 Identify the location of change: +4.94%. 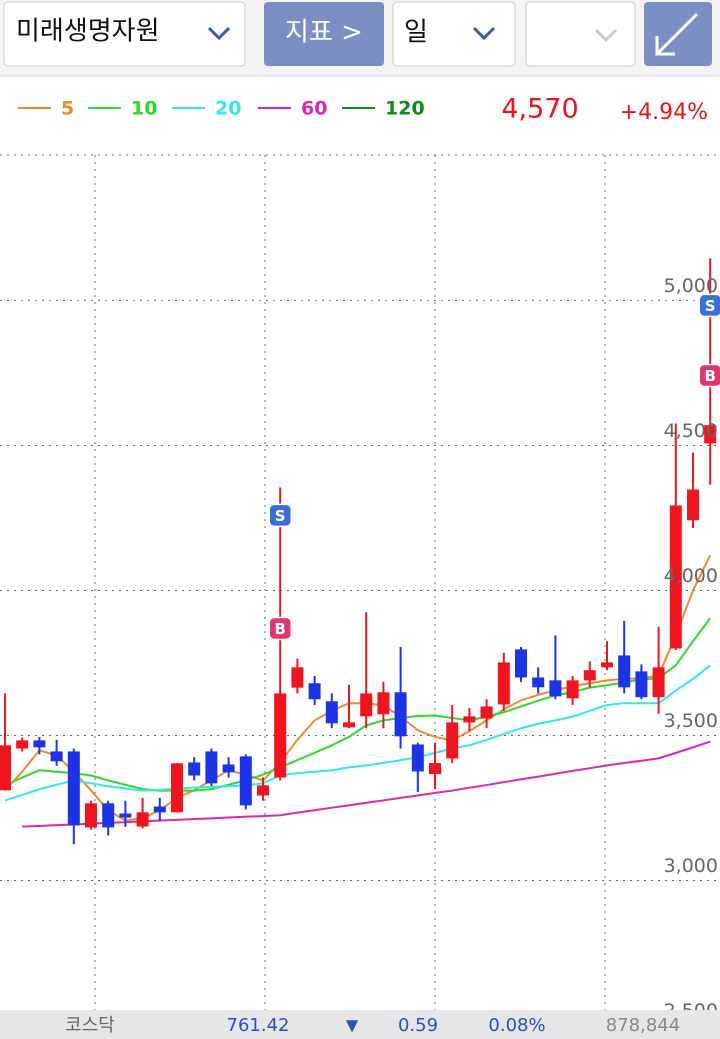
(664, 112).